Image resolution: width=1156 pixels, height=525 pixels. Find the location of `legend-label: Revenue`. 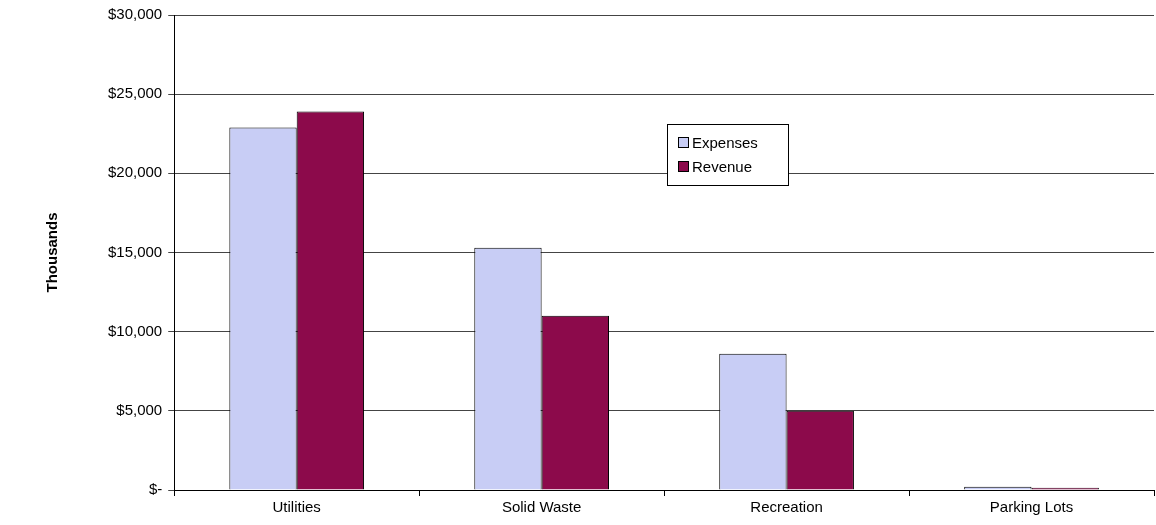

legend-label: Revenue is located at coordinates (722, 167).